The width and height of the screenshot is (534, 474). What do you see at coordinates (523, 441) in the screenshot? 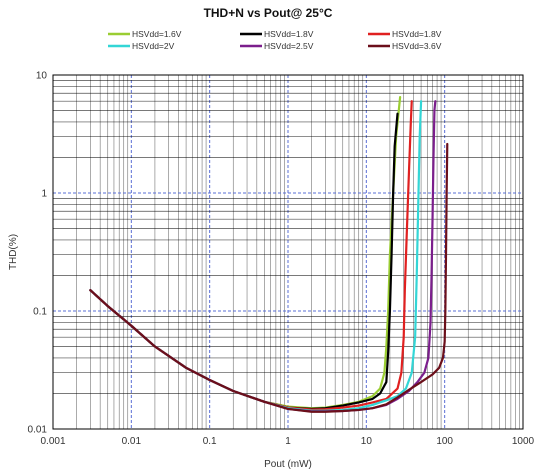
I see `x-tick-label: 1000` at bounding box center [523, 441].